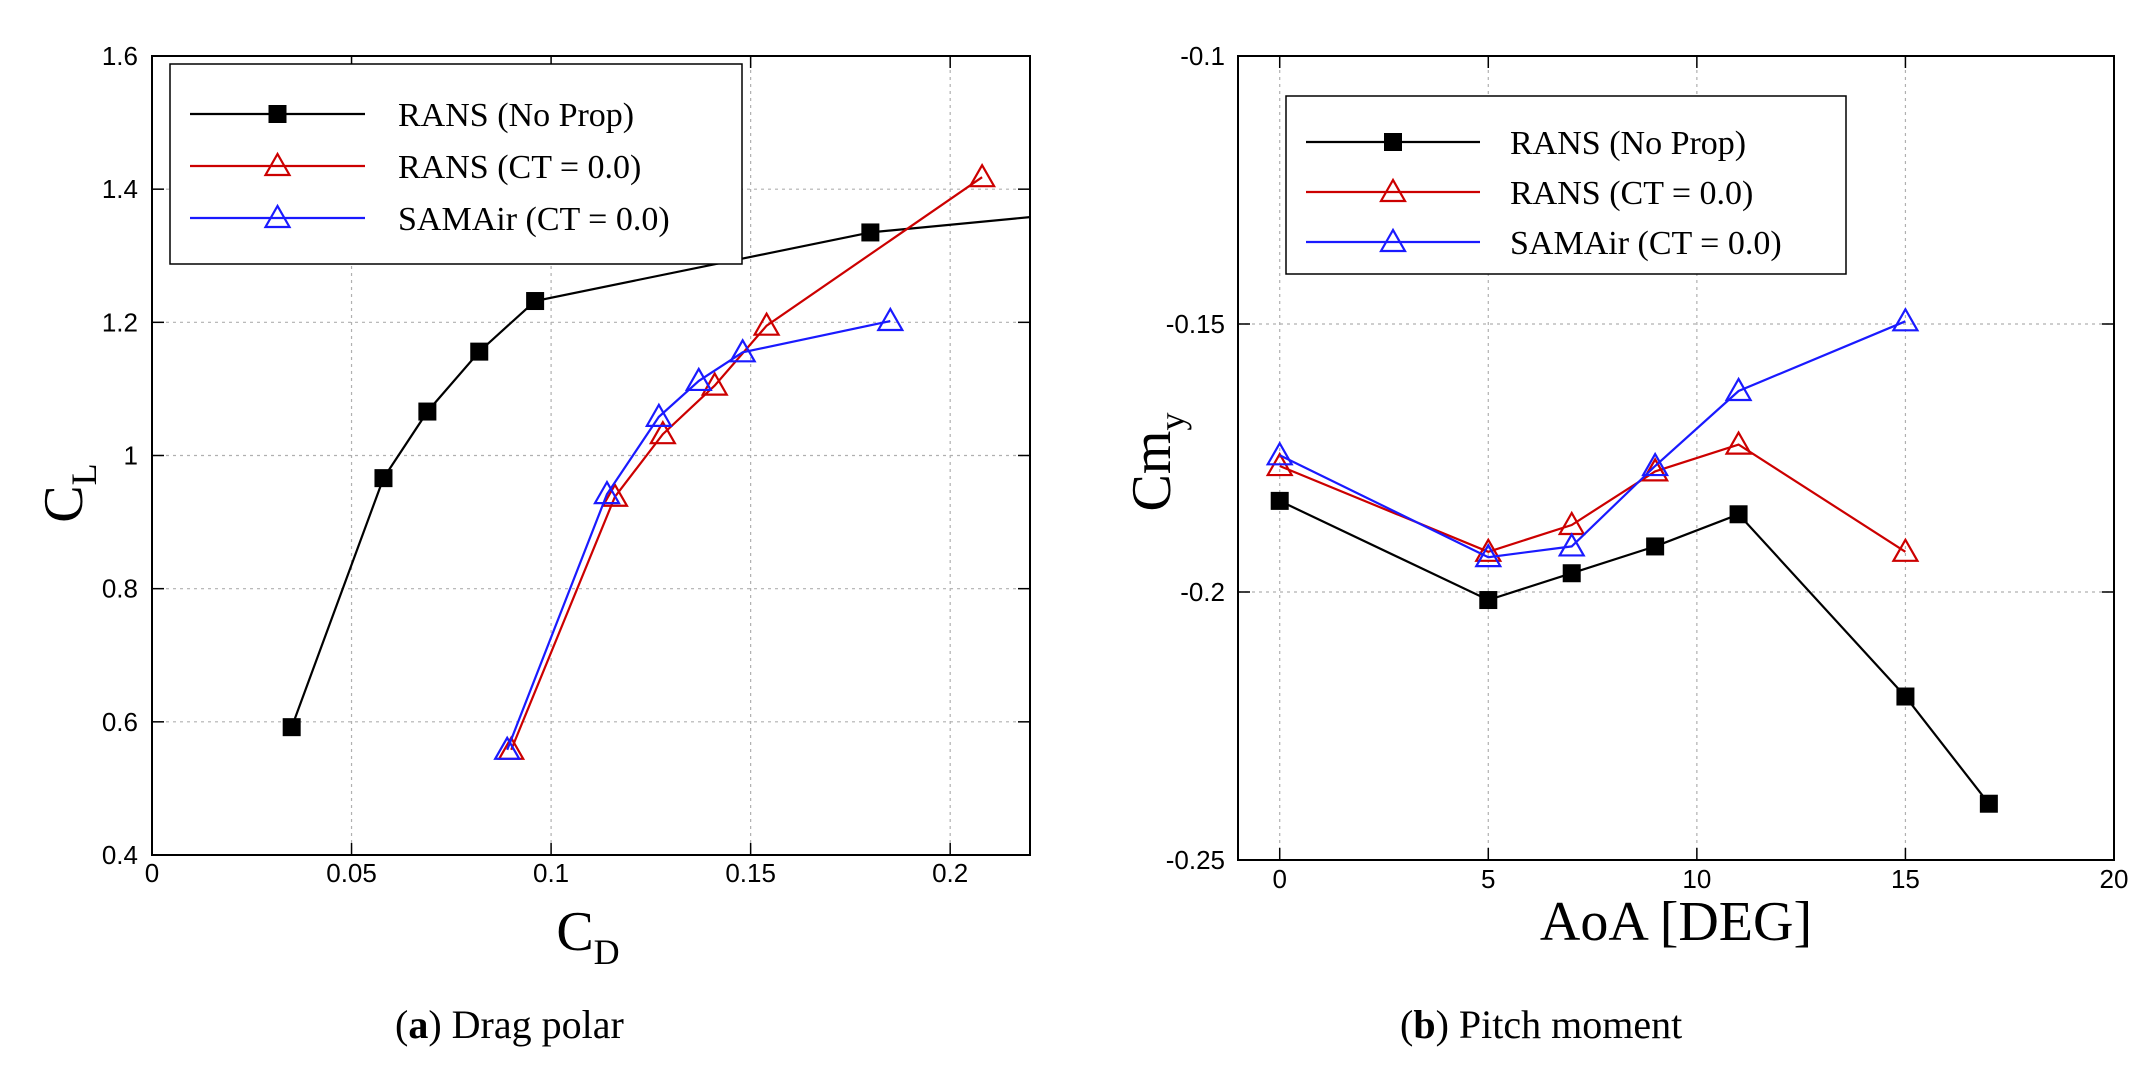 The height and width of the screenshot is (1078, 2144). Describe the element at coordinates (1202, 56) in the screenshot. I see `y-tick-label: -0.1` at that location.